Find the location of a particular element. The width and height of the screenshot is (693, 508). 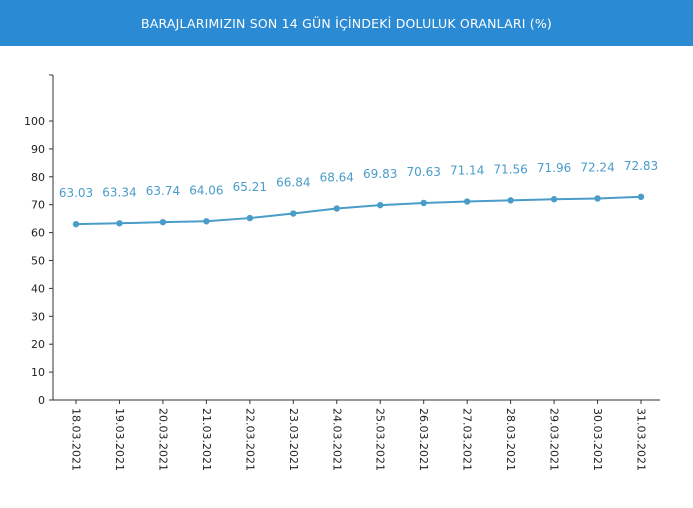

x-tick-label: 30.03.2021 is located at coordinates (597, 439).